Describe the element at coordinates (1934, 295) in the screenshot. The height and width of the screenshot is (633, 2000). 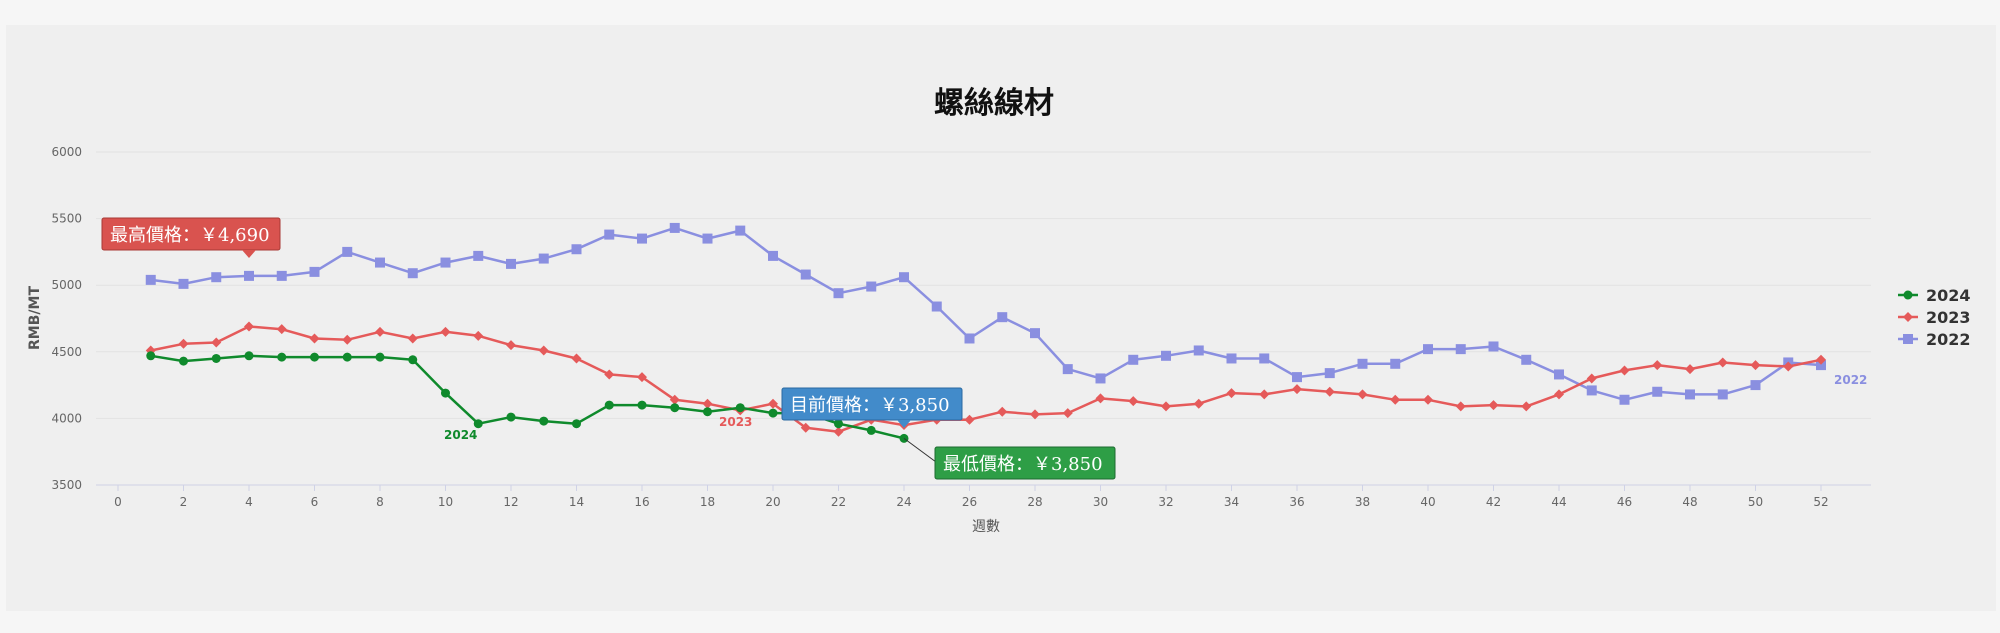
I see `legend-item-2024: 2024` at that location.